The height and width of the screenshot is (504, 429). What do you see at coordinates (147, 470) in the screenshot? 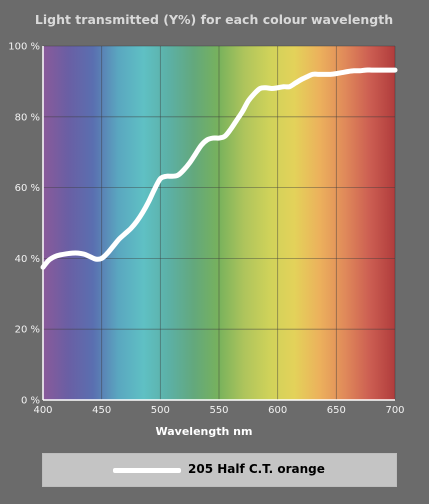
I see `legend-series-swatch` at bounding box center [147, 470].